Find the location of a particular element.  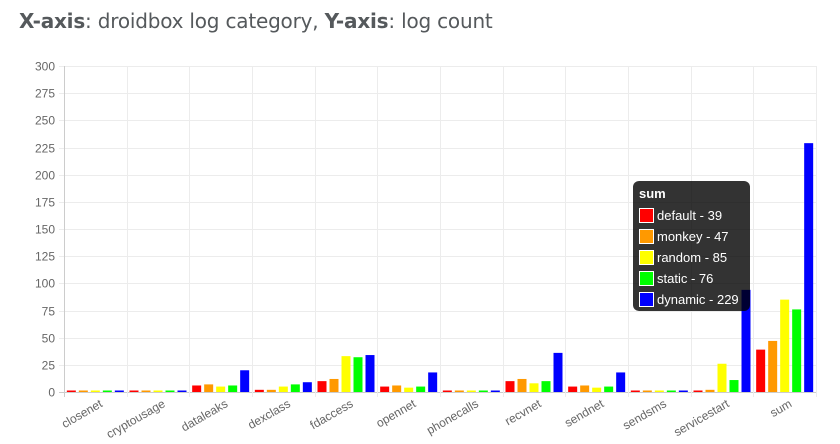

bar-monkey-sendnet is located at coordinates (585, 388).